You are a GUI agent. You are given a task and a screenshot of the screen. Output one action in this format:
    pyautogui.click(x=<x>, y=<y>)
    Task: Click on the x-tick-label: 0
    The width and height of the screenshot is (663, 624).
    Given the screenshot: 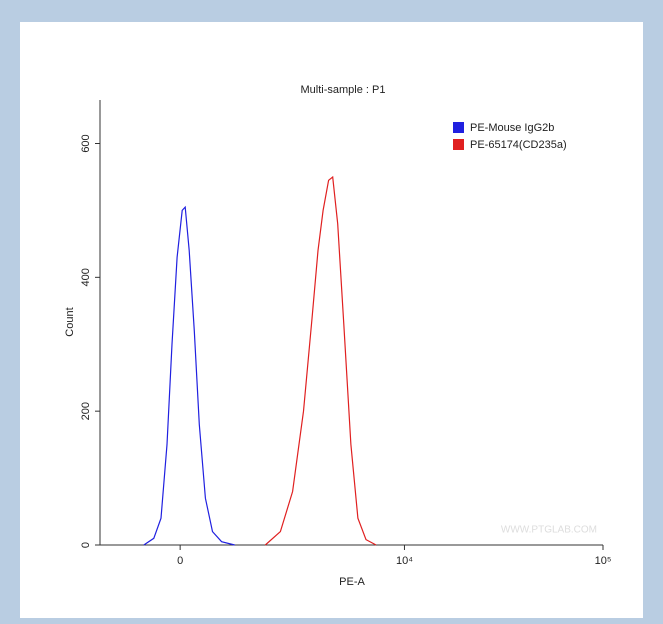 What is the action you would take?
    pyautogui.click(x=180, y=561)
    